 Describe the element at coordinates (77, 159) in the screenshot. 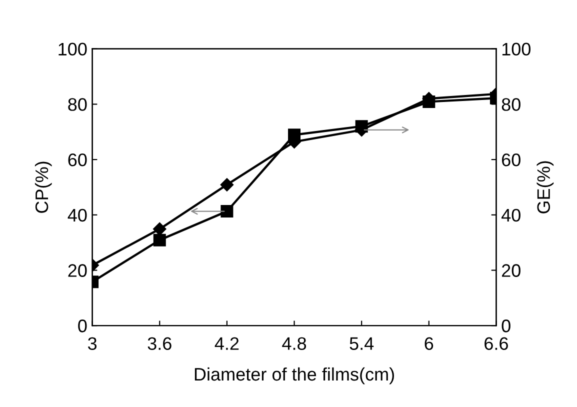

I see `y-tick-label: 60` at that location.